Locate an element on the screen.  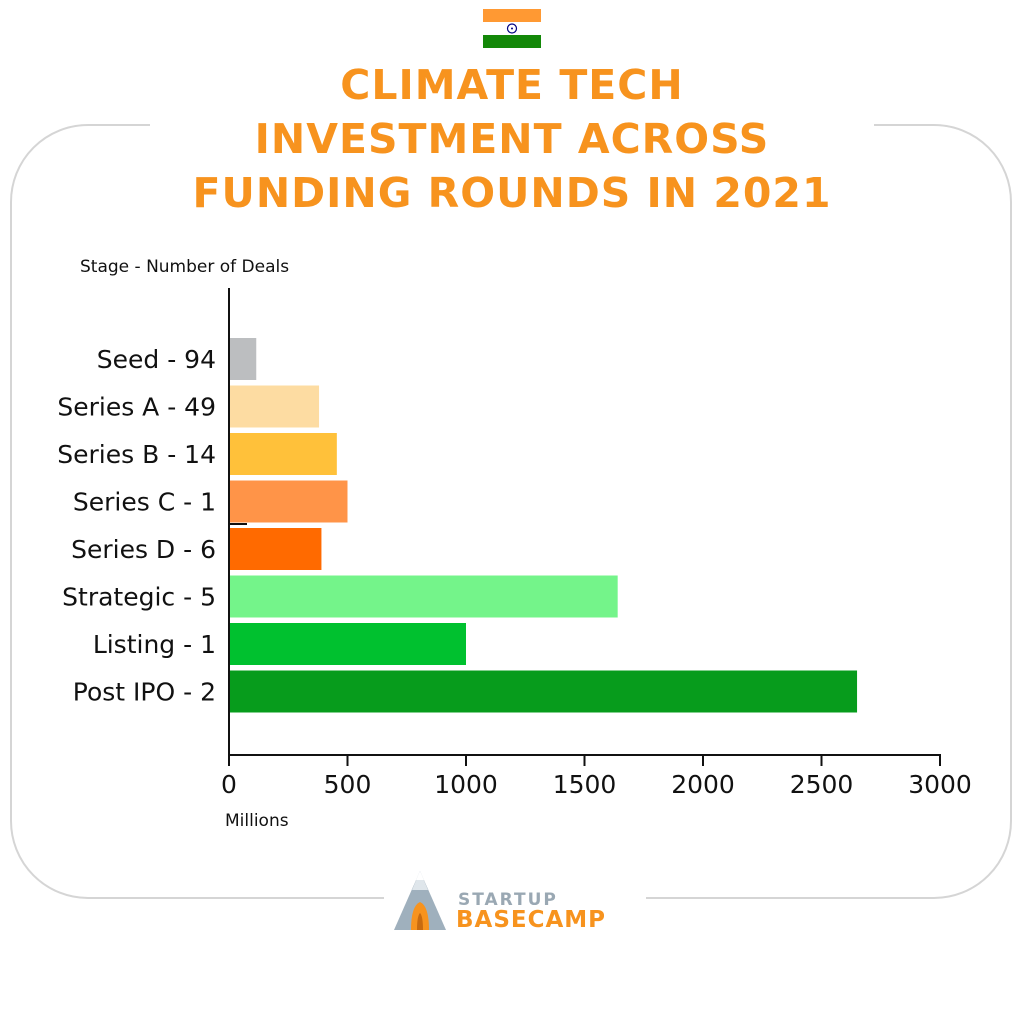
title-line-3: FUNDING ROUNDS IN 2021 is located at coordinates (512, 193).